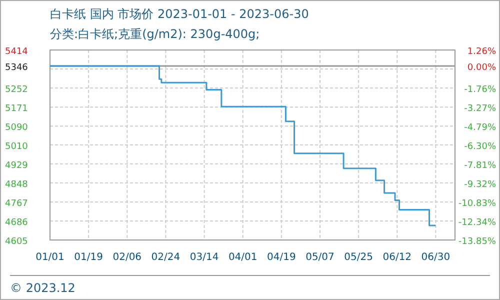  Describe the element at coordinates (16, 203) in the screenshot. I see `y-tick-label: 4767` at that location.